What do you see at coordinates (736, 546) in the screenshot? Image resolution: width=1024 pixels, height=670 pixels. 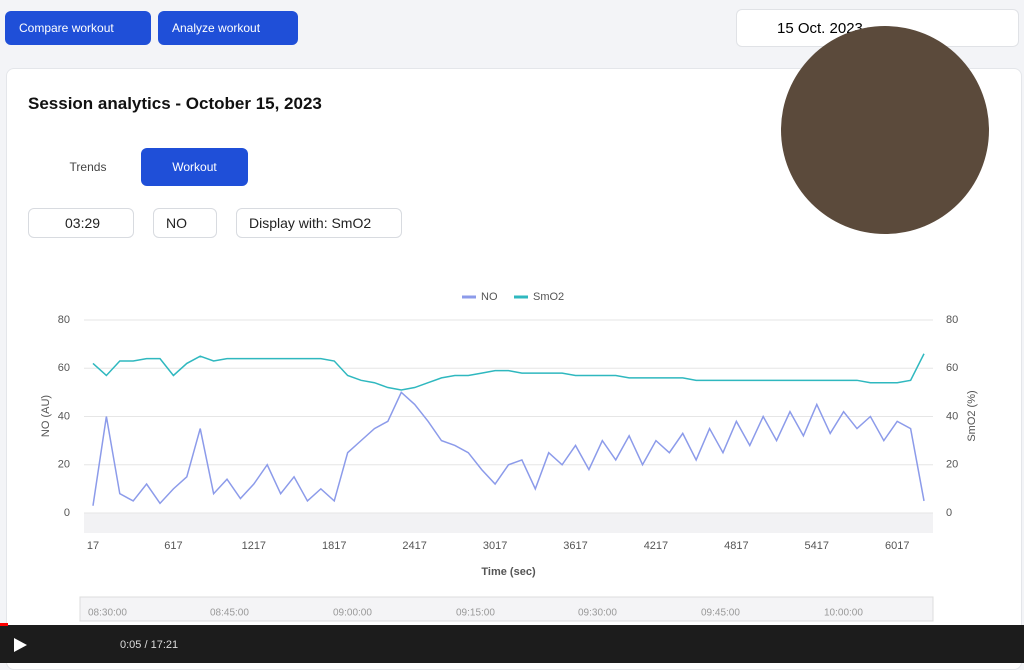 I see `x-tick-label: 4817` at bounding box center [736, 546].